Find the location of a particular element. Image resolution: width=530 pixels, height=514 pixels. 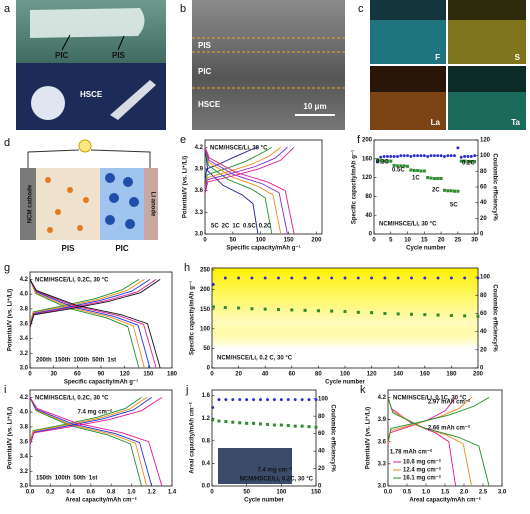

panel-letter: a is located at coordinates (7, 9).